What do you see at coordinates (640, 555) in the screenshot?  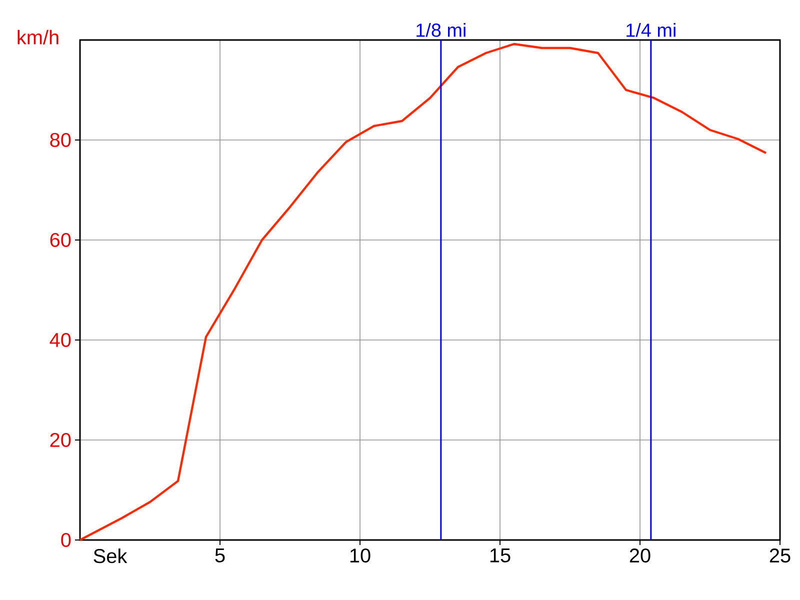 I see `x-tick-label: 20` at bounding box center [640, 555].